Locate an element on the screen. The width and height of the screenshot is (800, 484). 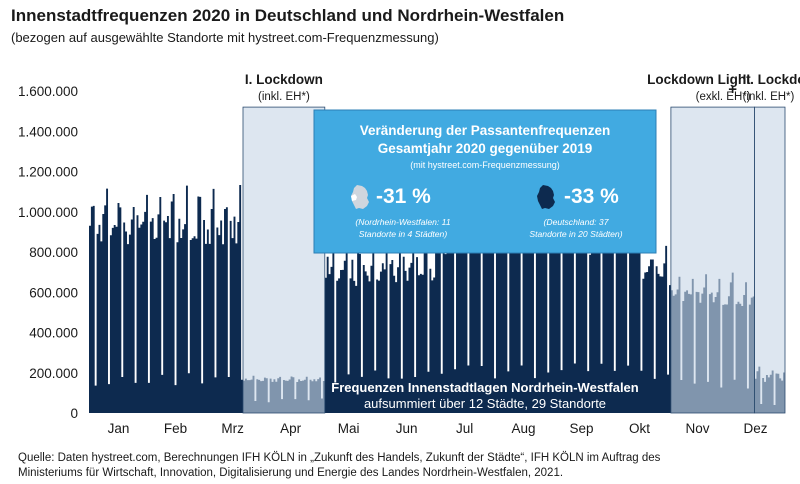
y-tick-label: 1.600.000 is located at coordinates (48, 91).